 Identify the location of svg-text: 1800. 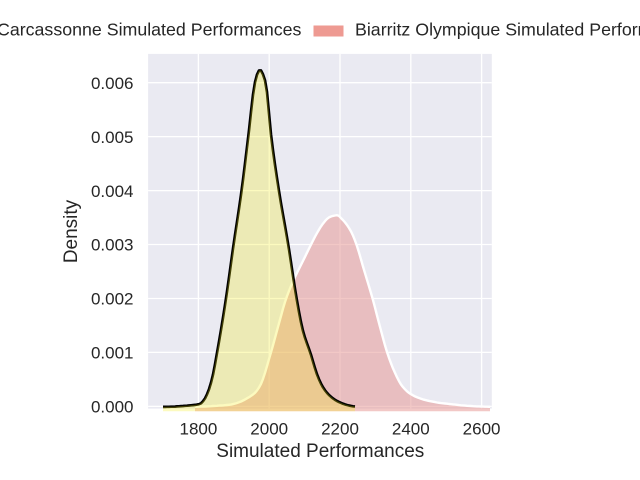
(198, 429).